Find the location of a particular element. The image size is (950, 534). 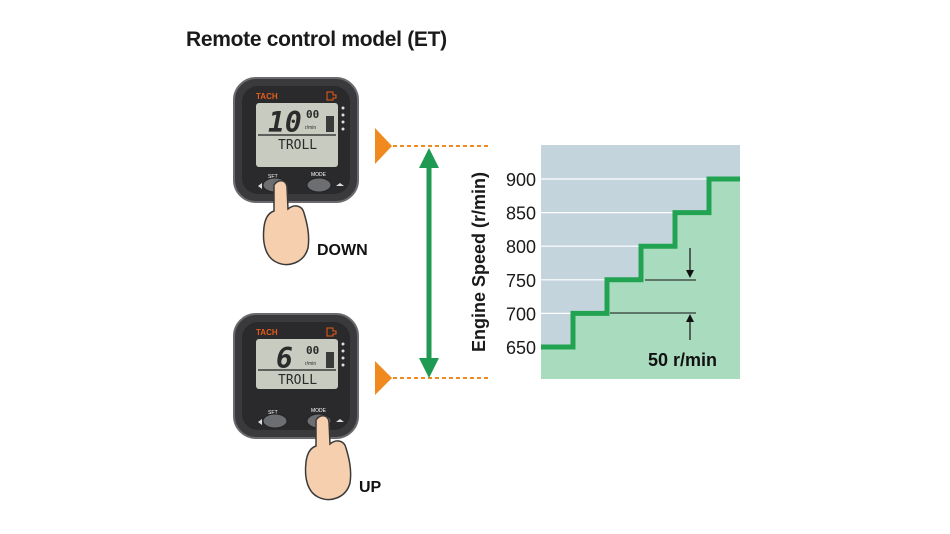

pressing-hand-icon-top is located at coordinates (286, 223).